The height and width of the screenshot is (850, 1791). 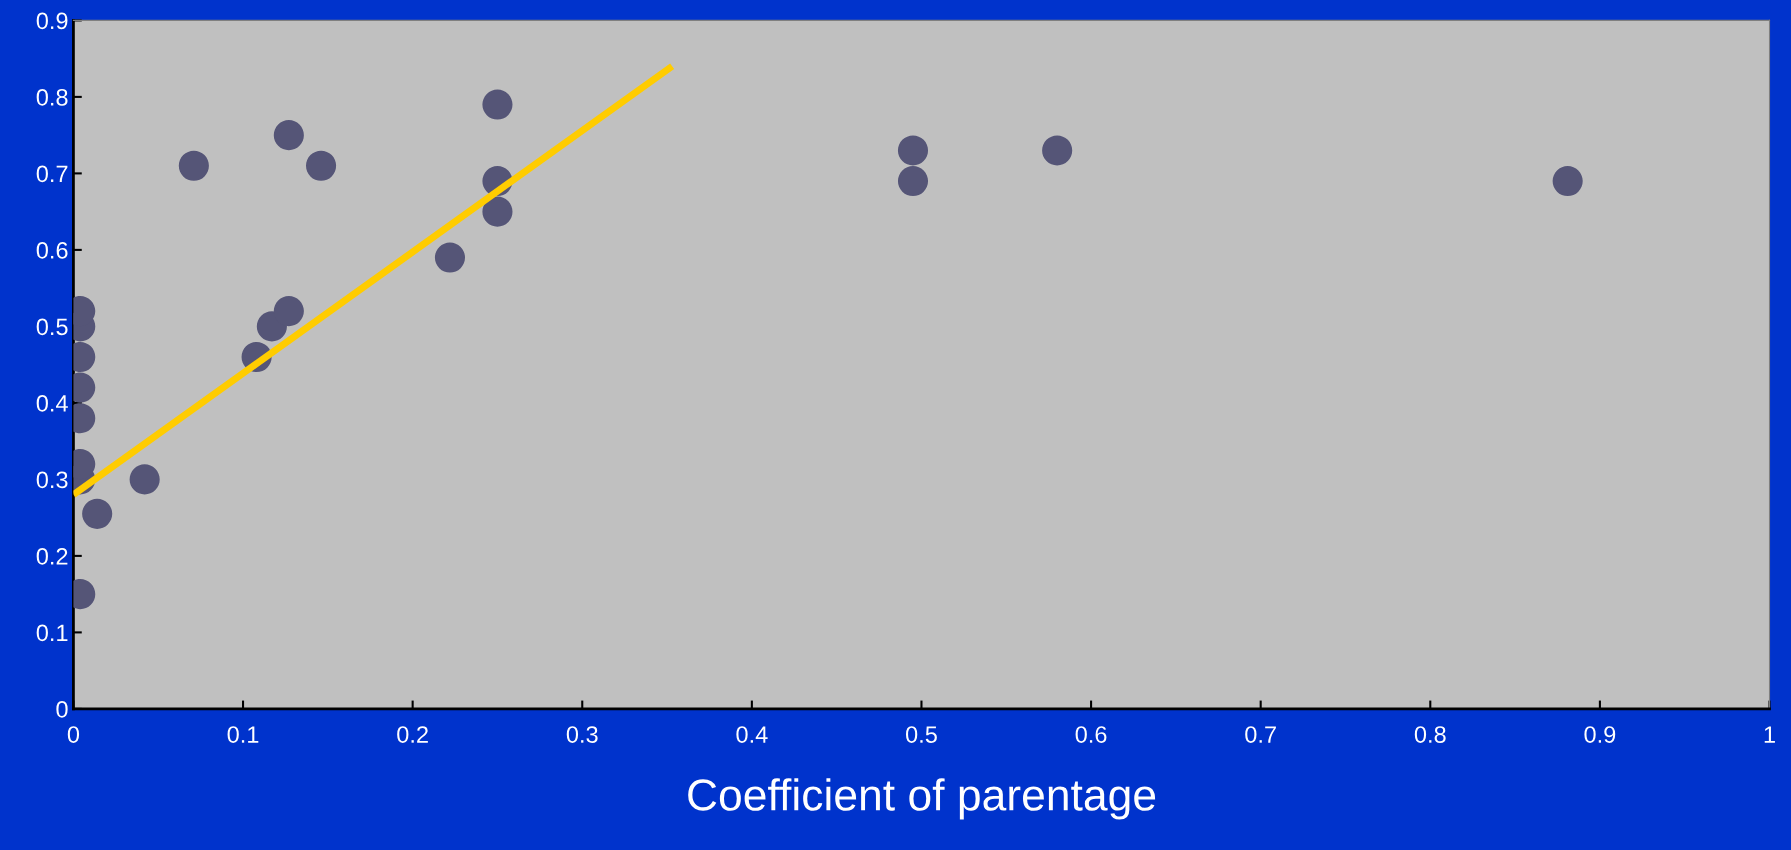 What do you see at coordinates (52, 174) in the screenshot?
I see `y-tick-label: 0.7` at bounding box center [52, 174].